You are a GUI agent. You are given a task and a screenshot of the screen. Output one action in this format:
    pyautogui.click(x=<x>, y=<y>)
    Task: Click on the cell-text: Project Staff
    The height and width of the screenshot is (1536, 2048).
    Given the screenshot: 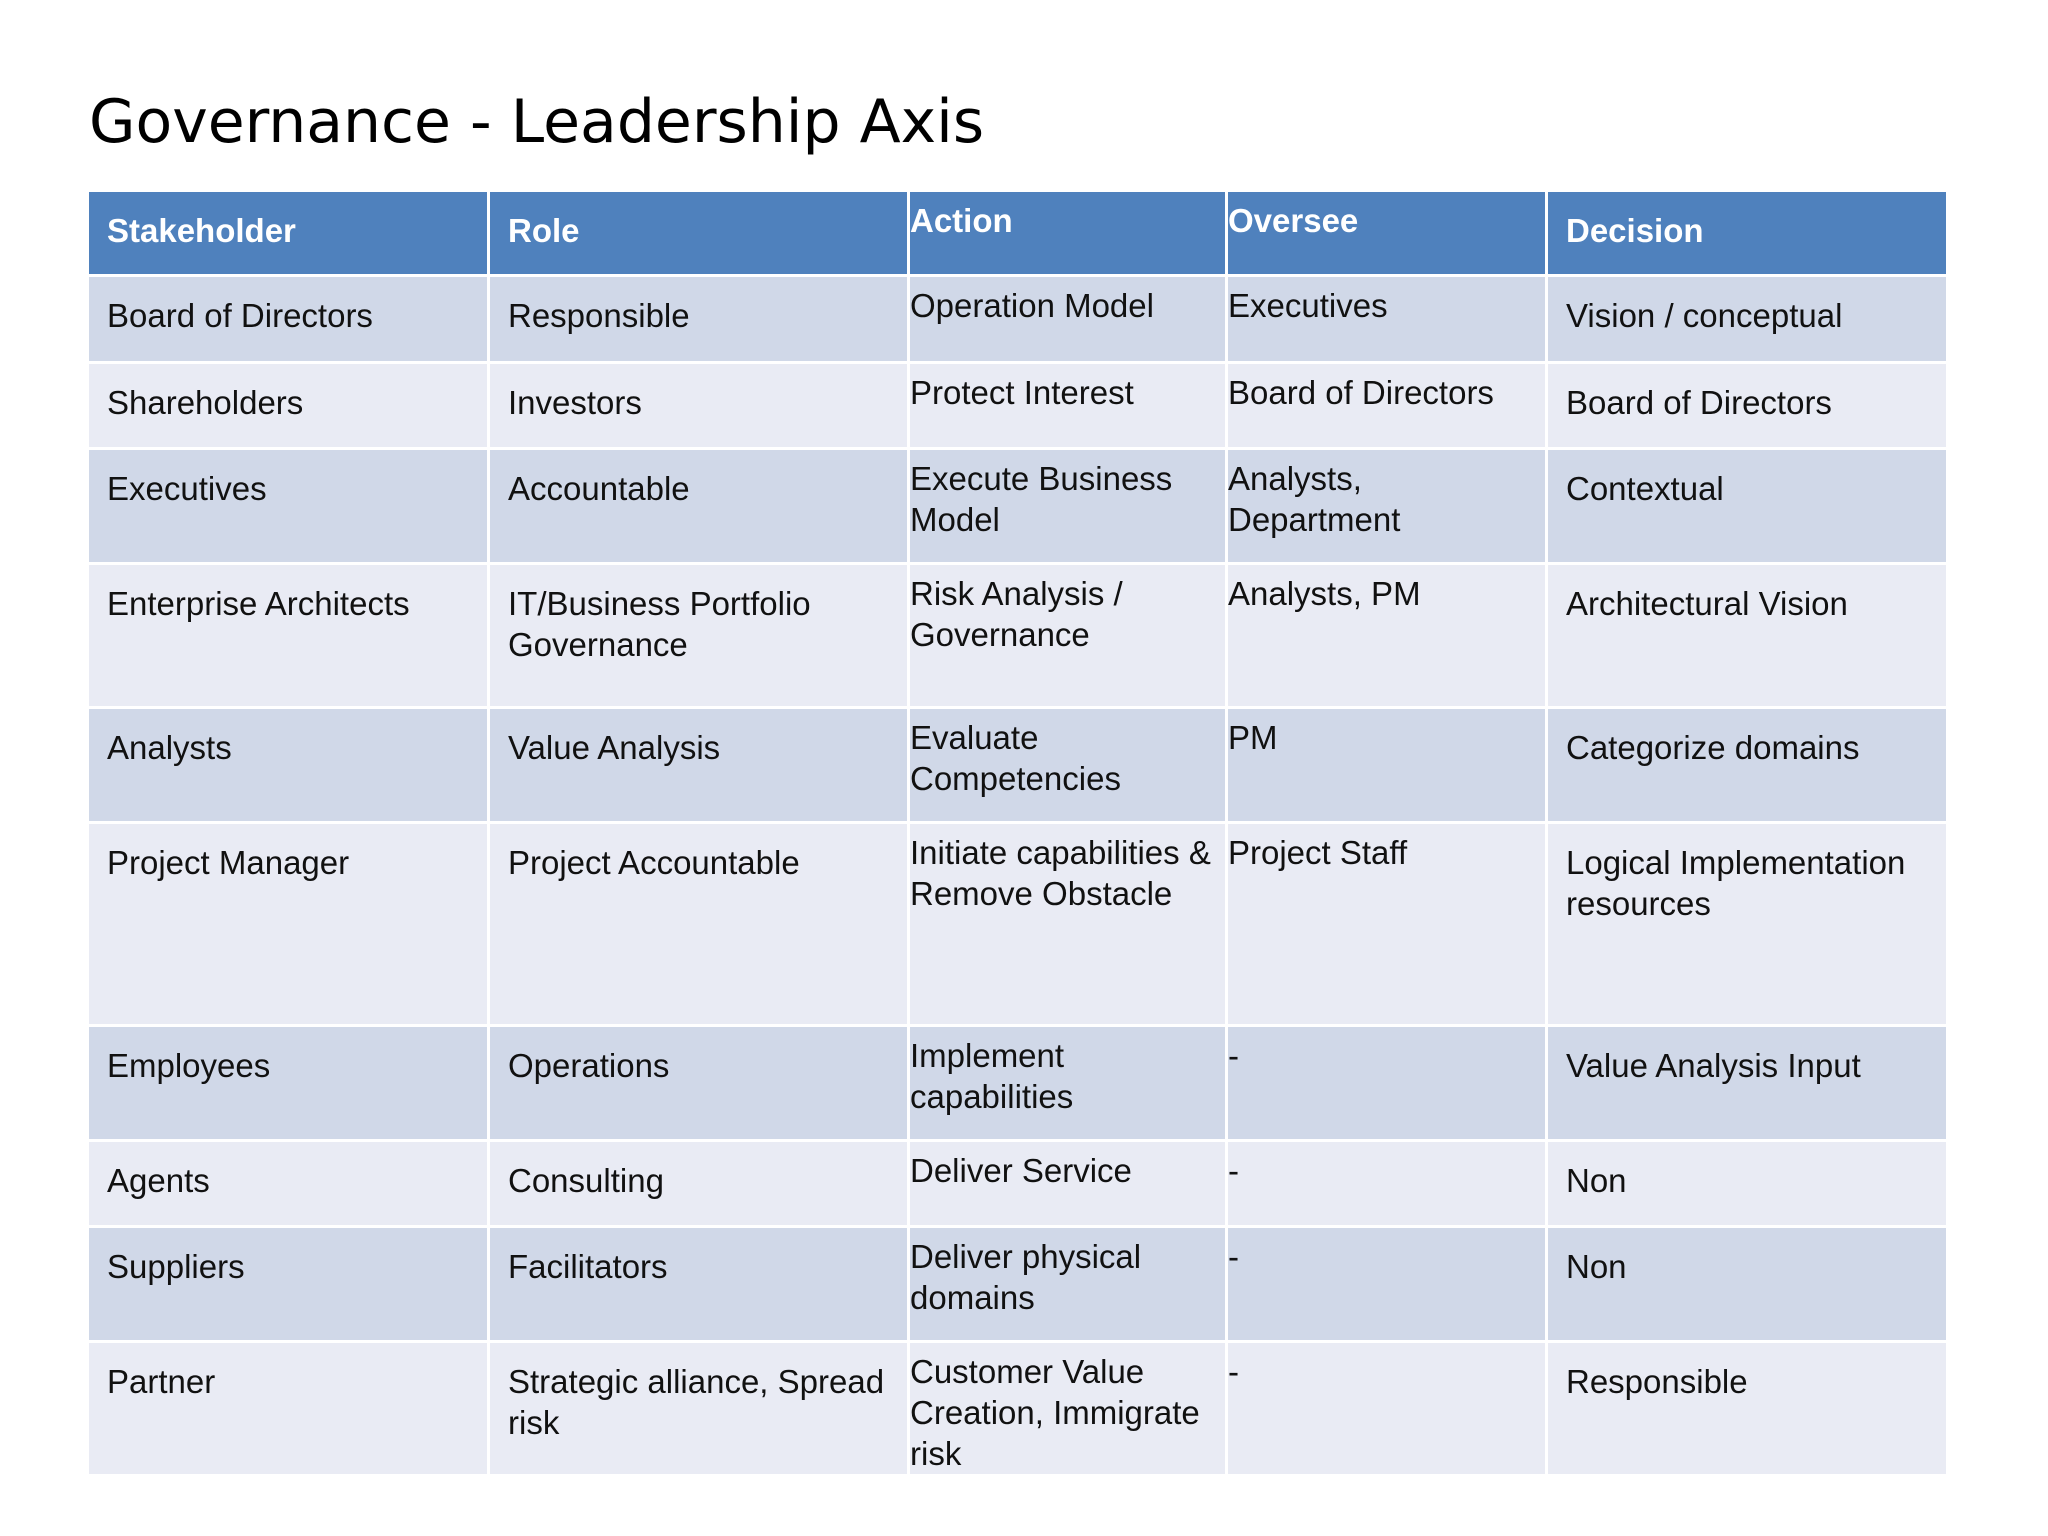 What is the action you would take?
    pyautogui.click(x=1318, y=852)
    